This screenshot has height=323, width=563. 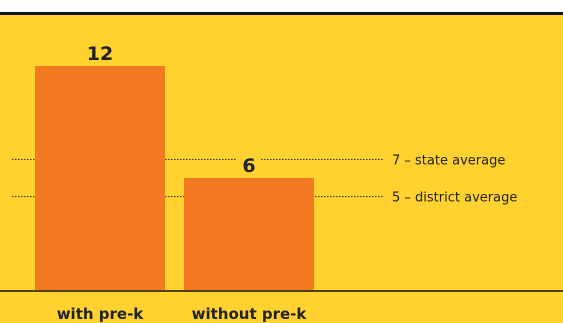 What do you see at coordinates (100, 54) in the screenshot?
I see `data-label: 12` at bounding box center [100, 54].